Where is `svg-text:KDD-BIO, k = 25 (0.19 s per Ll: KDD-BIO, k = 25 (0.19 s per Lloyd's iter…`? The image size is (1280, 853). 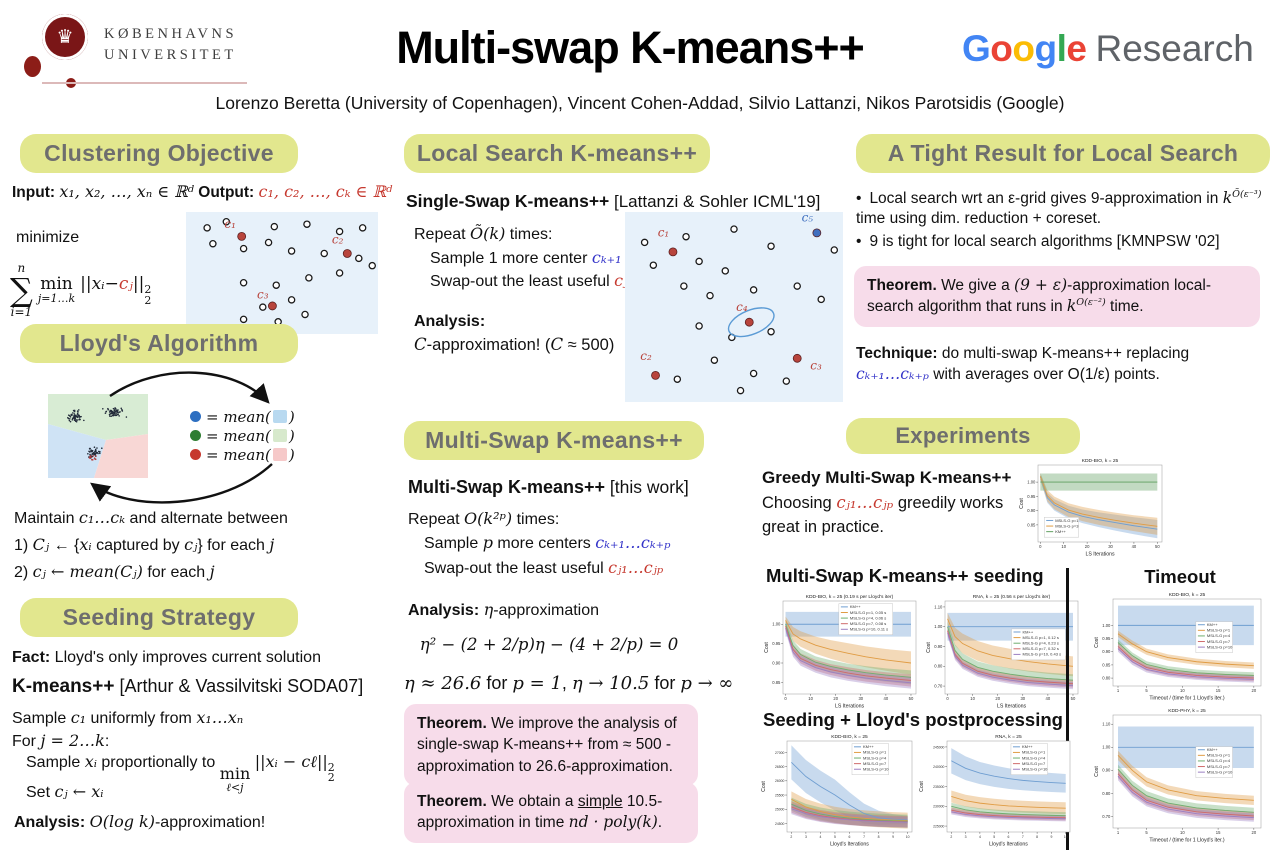 svg-text:KDD-BIO, k = 25 (0.19 s per Ll: KDD-BIO, k = 25 (0.19 s per Lloyd's iter… is located at coordinates (850, 597).